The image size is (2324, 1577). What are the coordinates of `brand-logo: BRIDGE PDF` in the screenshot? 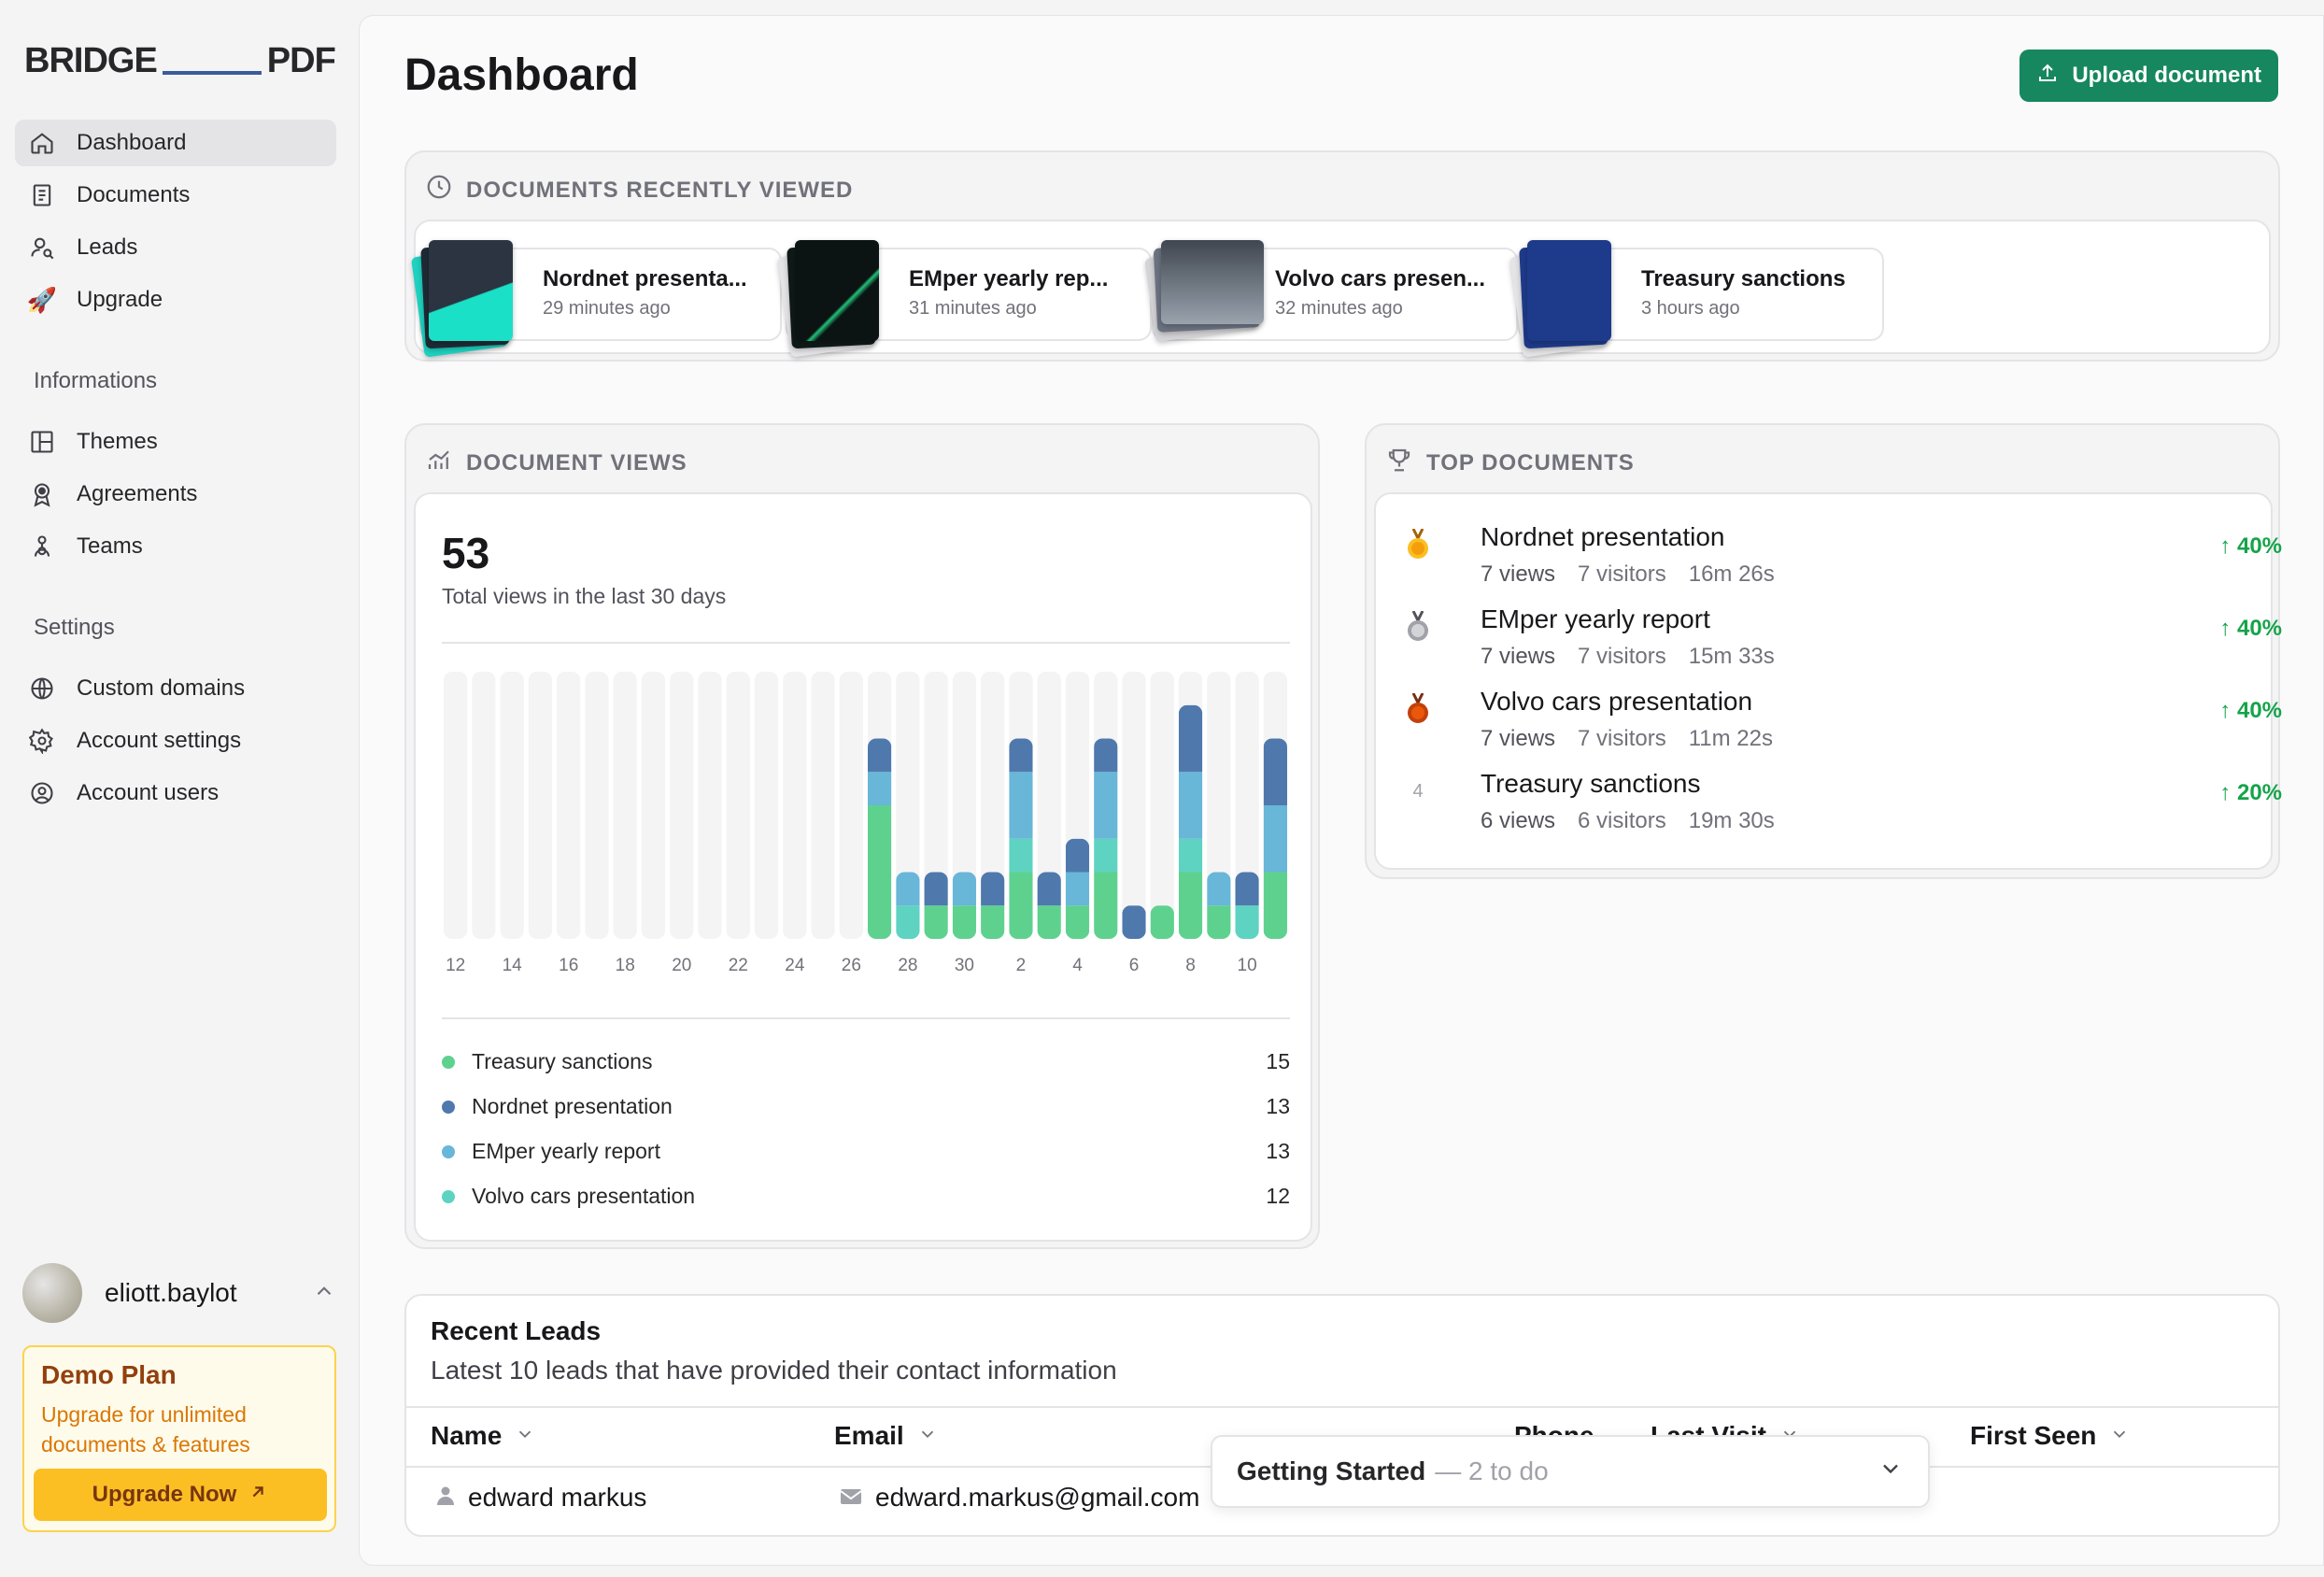 It's located at (180, 61).